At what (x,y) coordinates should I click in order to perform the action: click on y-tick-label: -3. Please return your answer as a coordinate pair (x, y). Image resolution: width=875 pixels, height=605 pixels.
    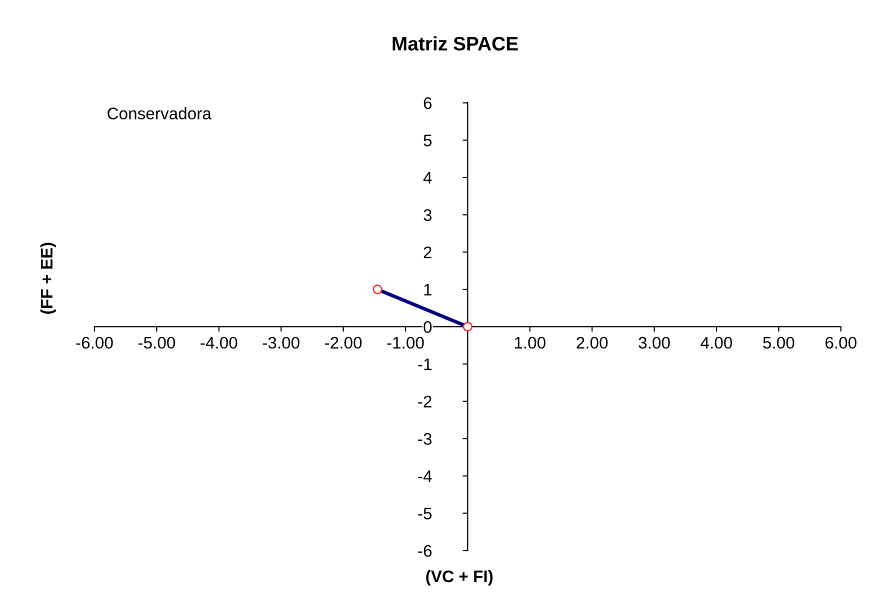
    Looking at the image, I should click on (425, 439).